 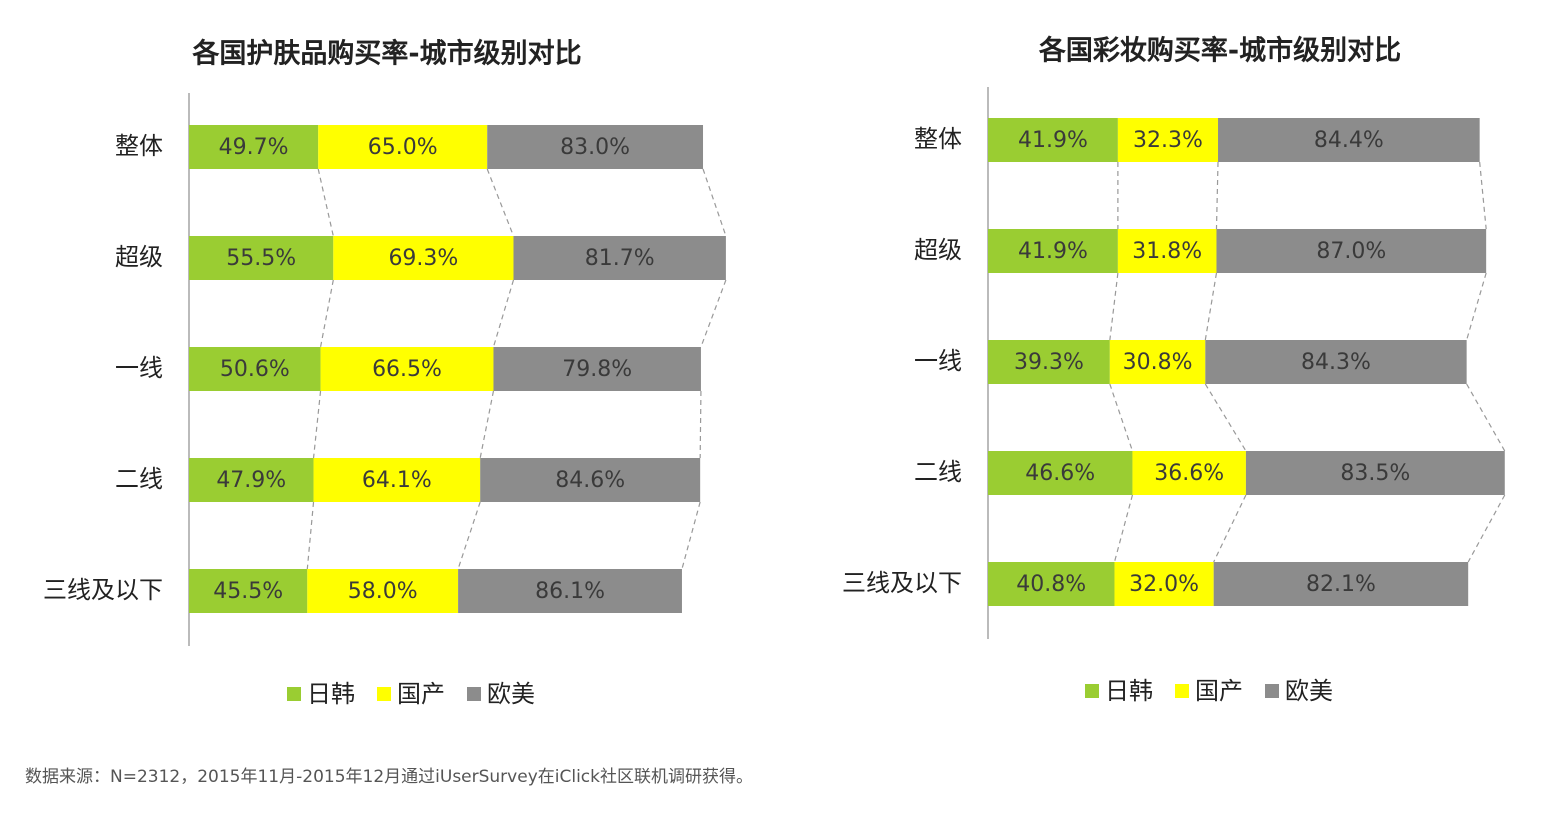 What do you see at coordinates (1219, 51) in the screenshot?
I see `chart-title: 各国彩妆购买率-城市级别对比` at bounding box center [1219, 51].